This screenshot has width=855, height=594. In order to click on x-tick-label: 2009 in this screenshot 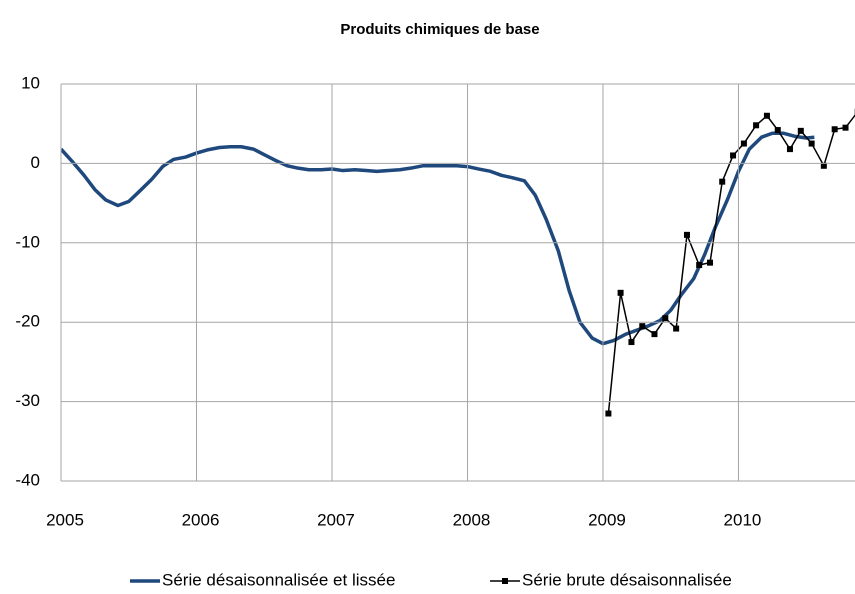, I will do `click(607, 519)`.